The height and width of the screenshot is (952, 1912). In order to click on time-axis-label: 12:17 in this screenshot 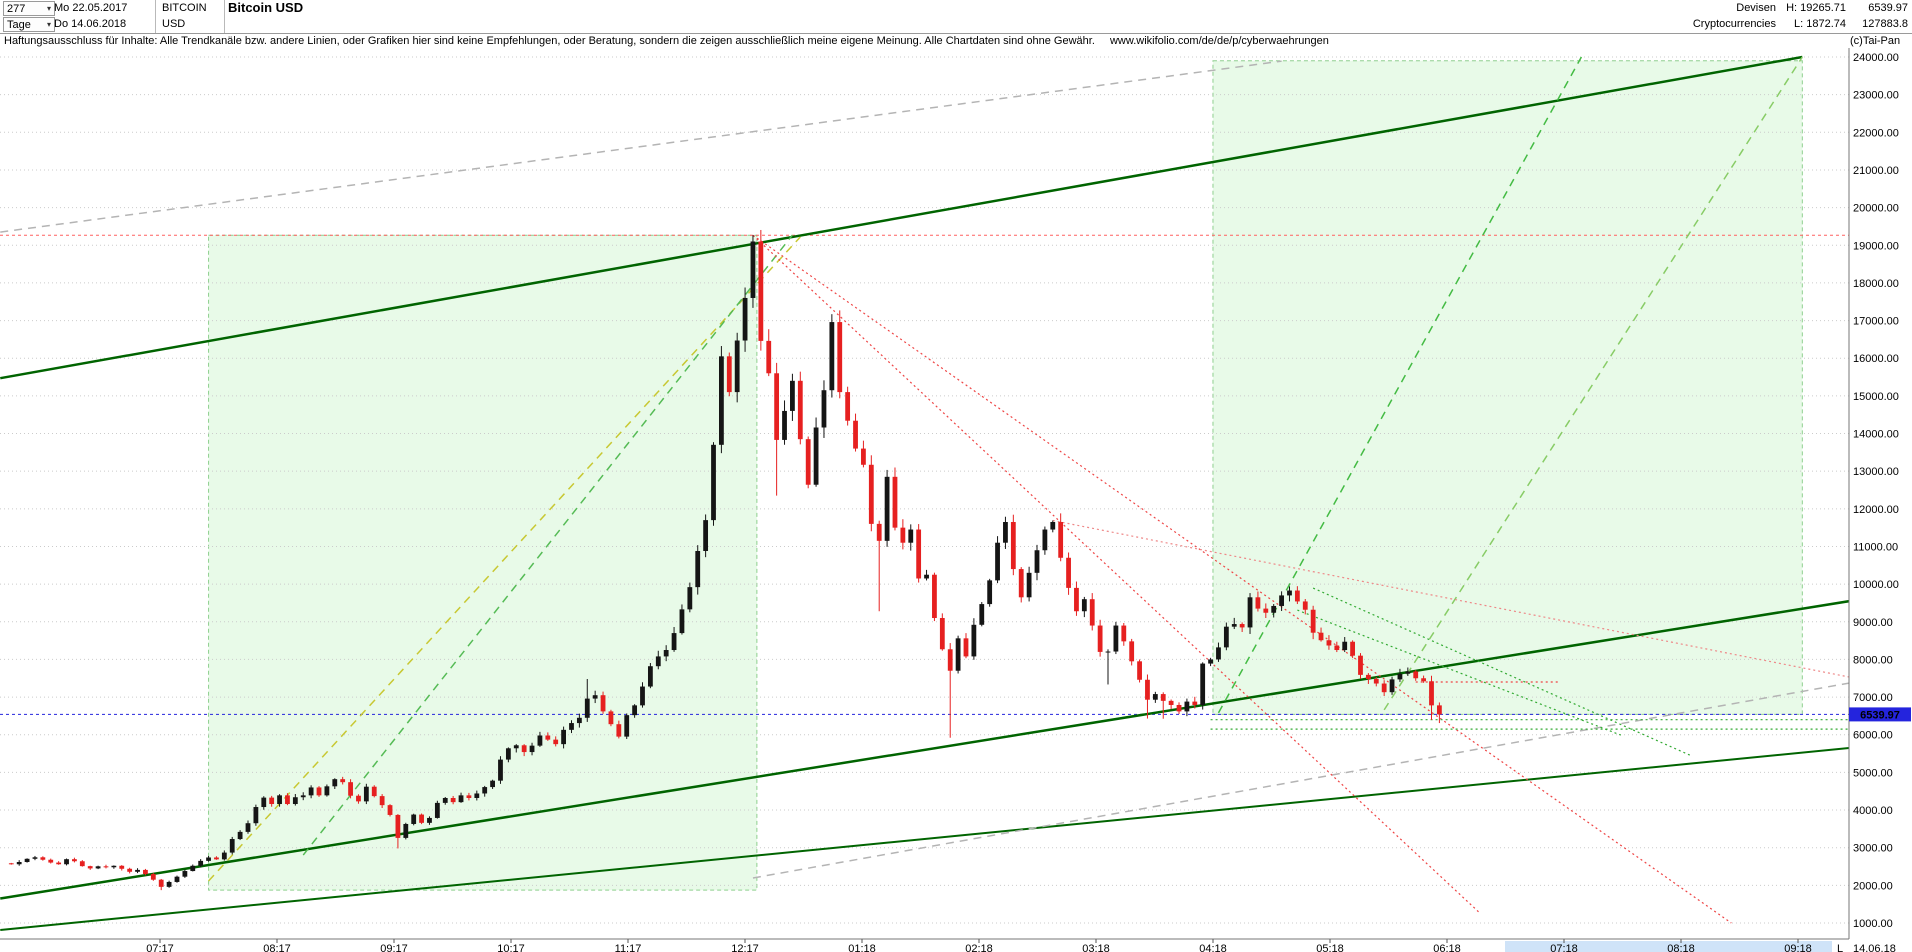, I will do `click(745, 947)`.